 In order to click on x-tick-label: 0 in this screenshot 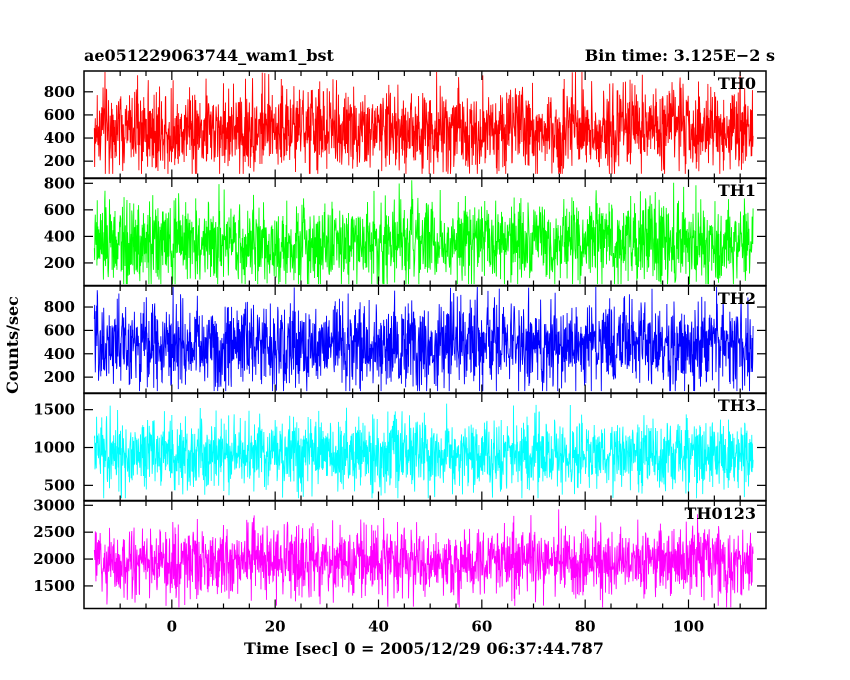, I will do `click(172, 627)`.